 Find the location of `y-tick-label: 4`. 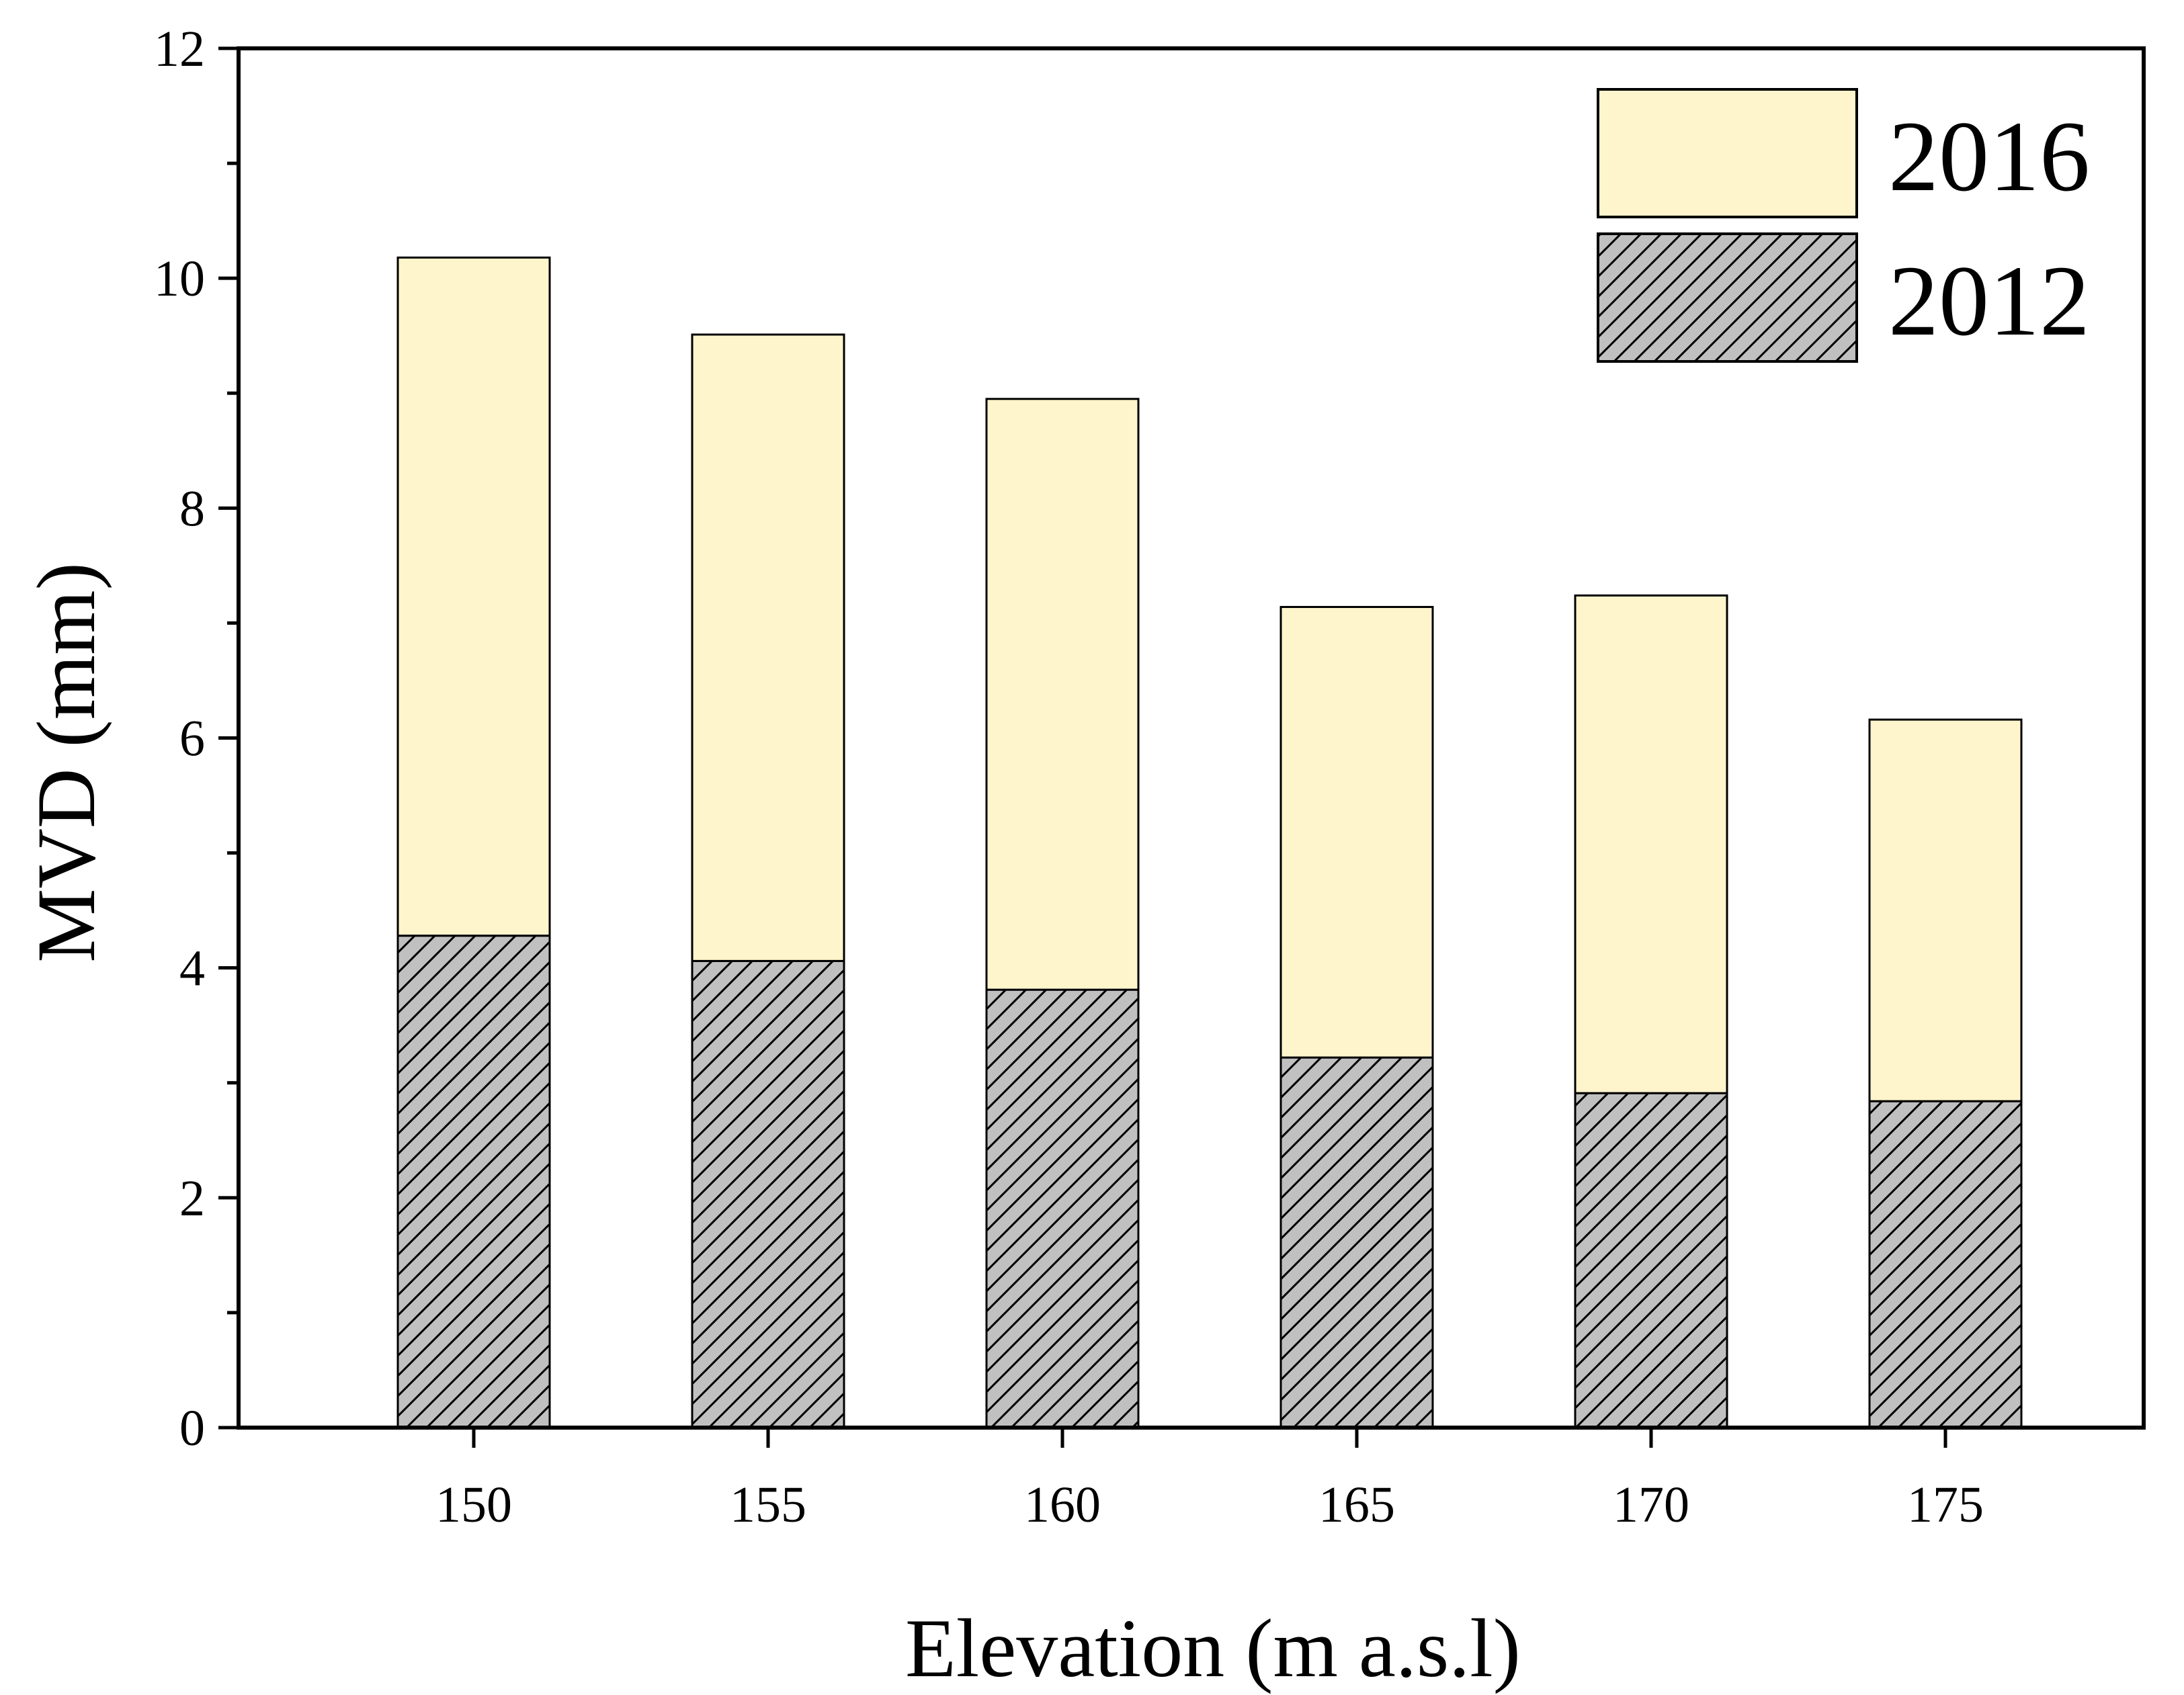

y-tick-label: 4 is located at coordinates (192, 969).